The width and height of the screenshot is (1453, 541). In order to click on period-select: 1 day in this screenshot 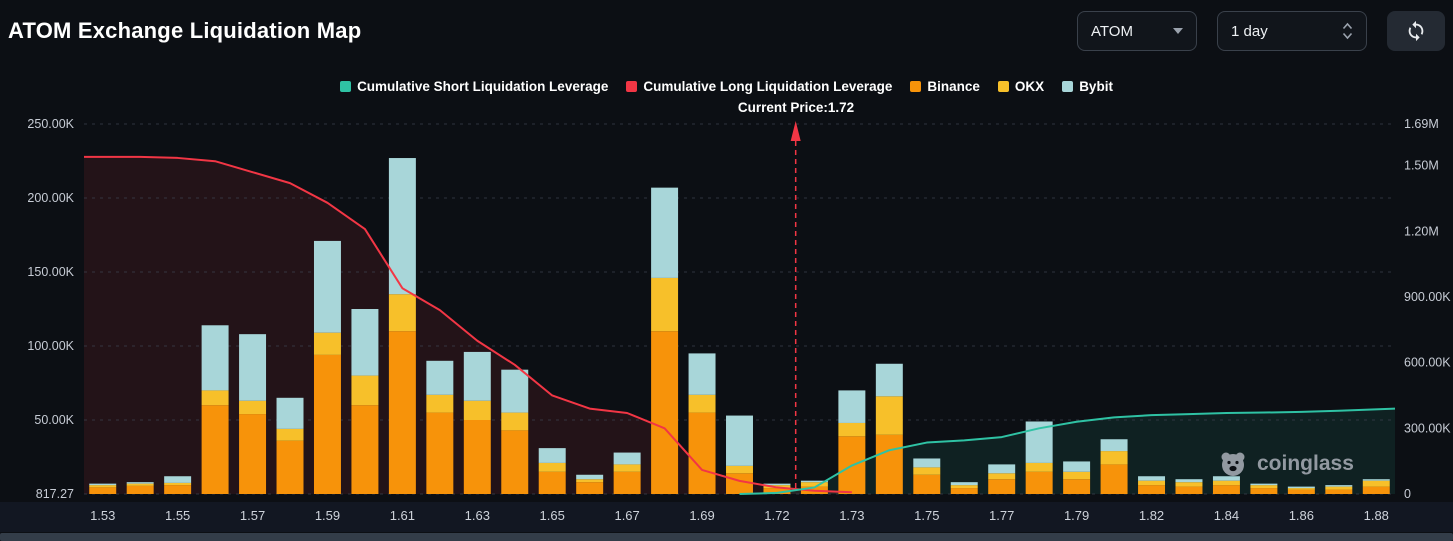, I will do `click(1292, 31)`.